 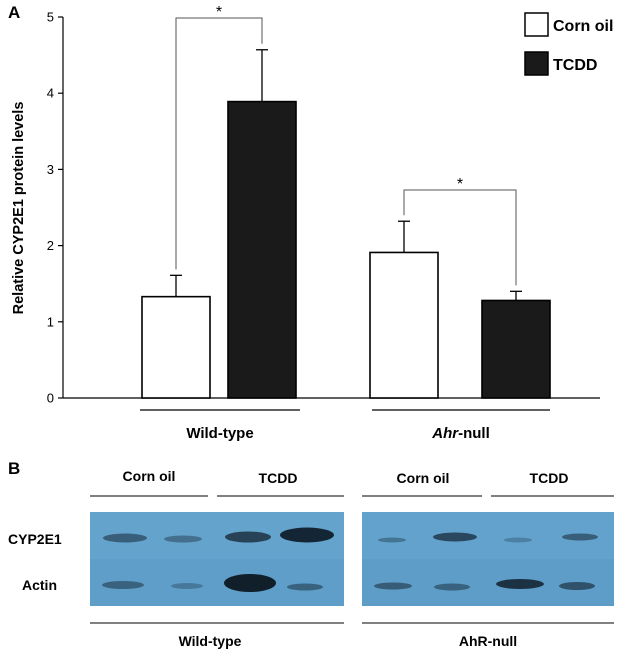 I want to click on legend-swatch-corn-oil, so click(x=536, y=24).